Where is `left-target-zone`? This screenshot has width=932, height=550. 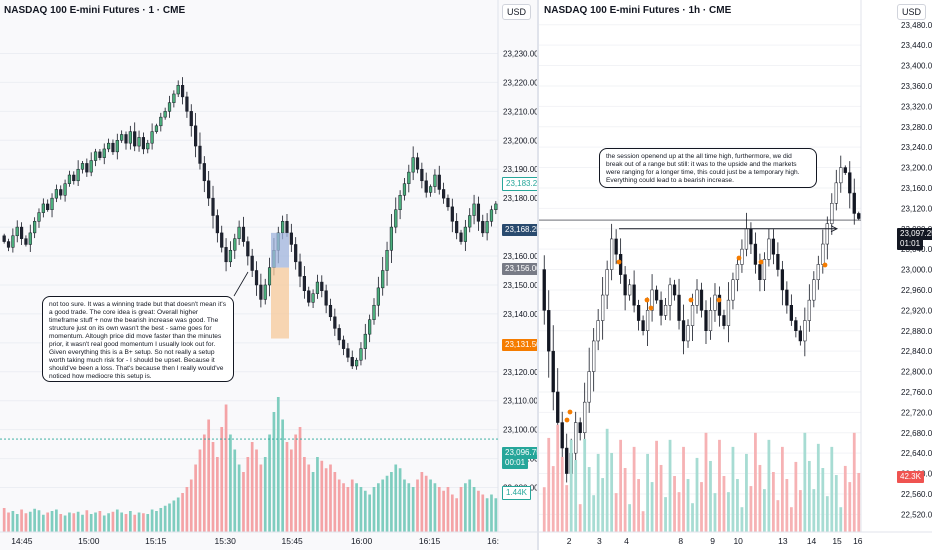 left-target-zone is located at coordinates (280, 303).